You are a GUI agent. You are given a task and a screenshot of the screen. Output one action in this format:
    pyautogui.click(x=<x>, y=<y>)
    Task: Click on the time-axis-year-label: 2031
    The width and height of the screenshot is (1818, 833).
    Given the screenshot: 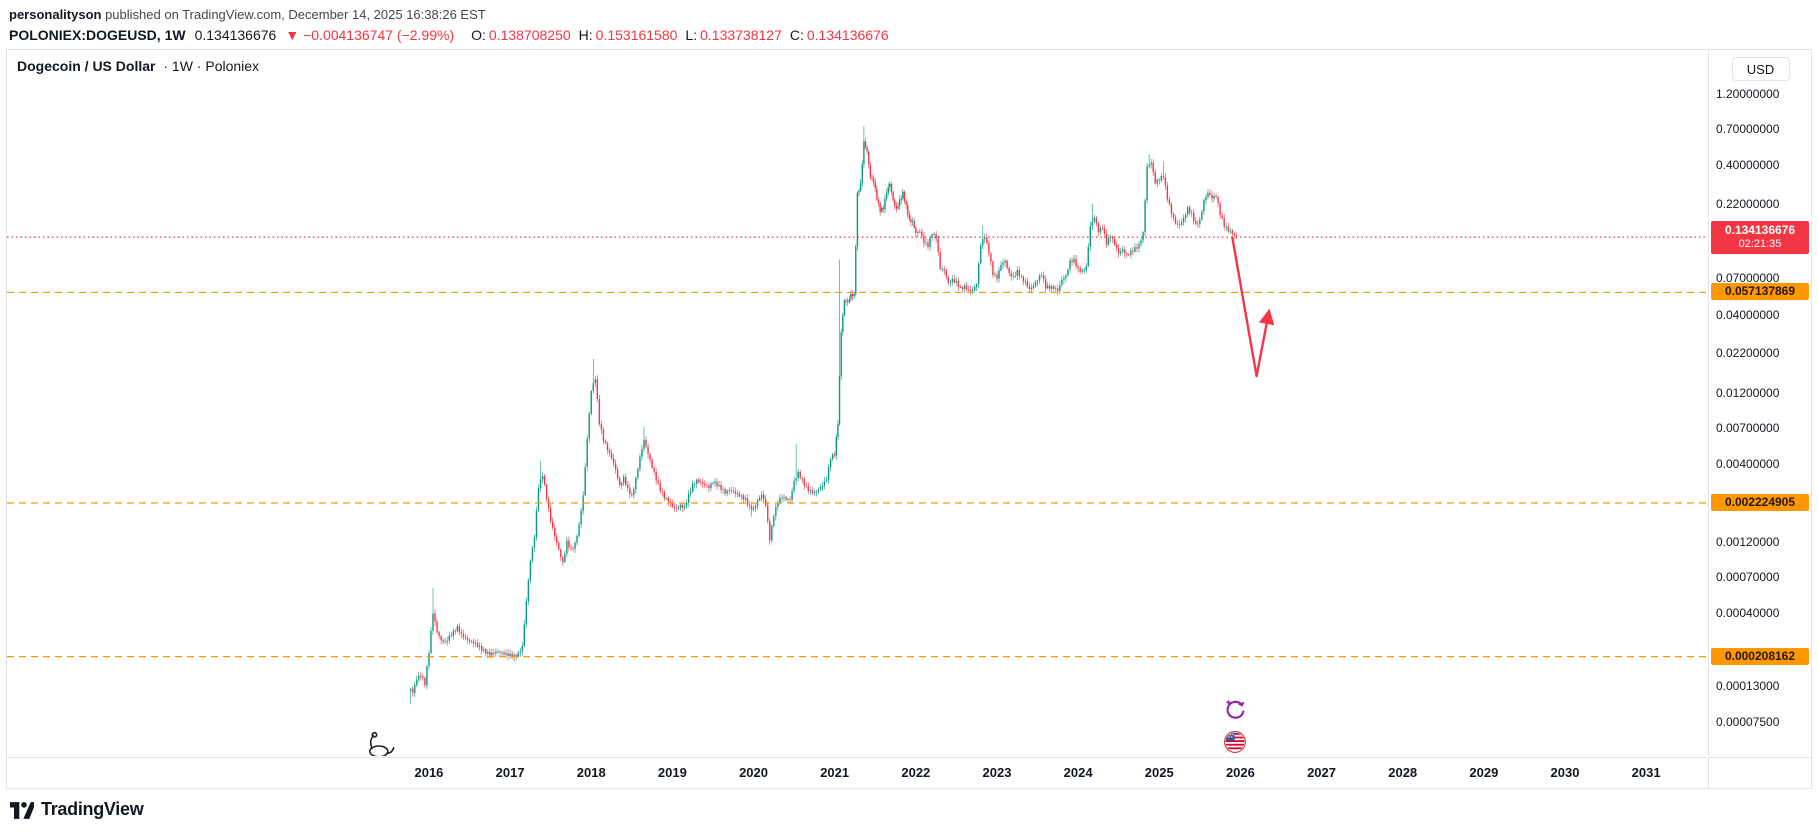 What is the action you would take?
    pyautogui.click(x=1646, y=772)
    